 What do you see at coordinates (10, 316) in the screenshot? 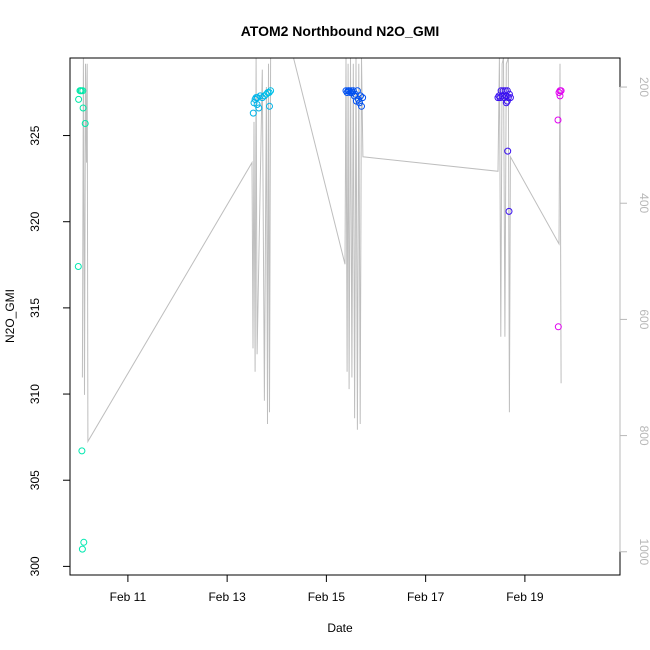
I see `y-axis-label: N2O_GMI` at bounding box center [10, 316].